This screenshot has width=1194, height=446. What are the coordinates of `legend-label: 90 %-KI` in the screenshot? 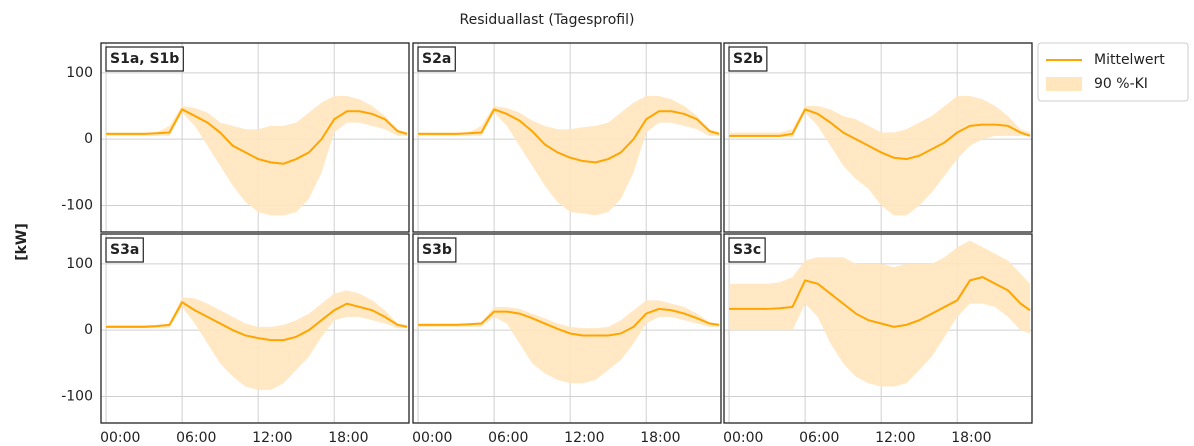 It's located at (1121, 84).